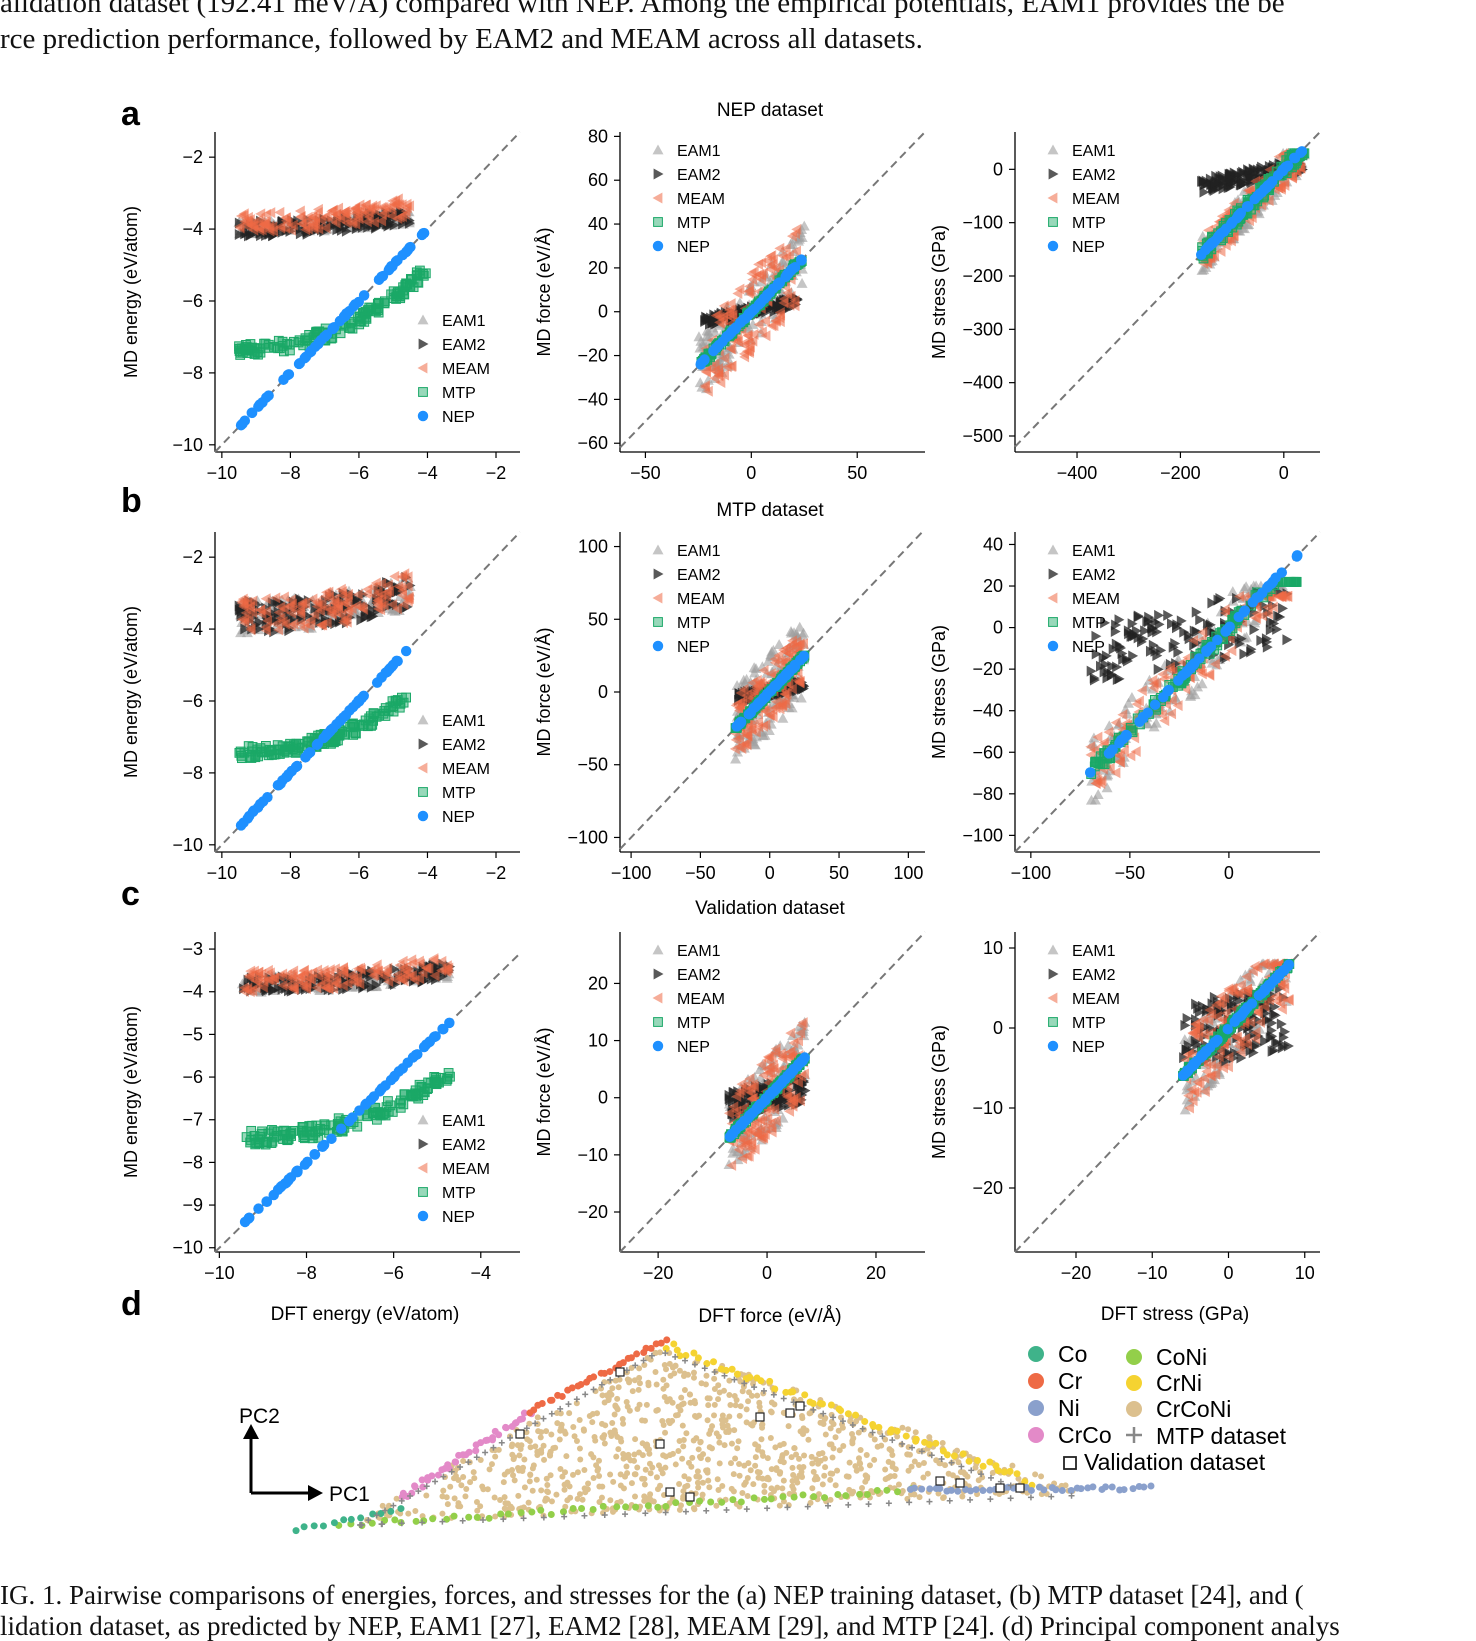 The image size is (1476, 1641). Describe the element at coordinates (427, 473) in the screenshot. I see `x-tick-label: −4` at that location.